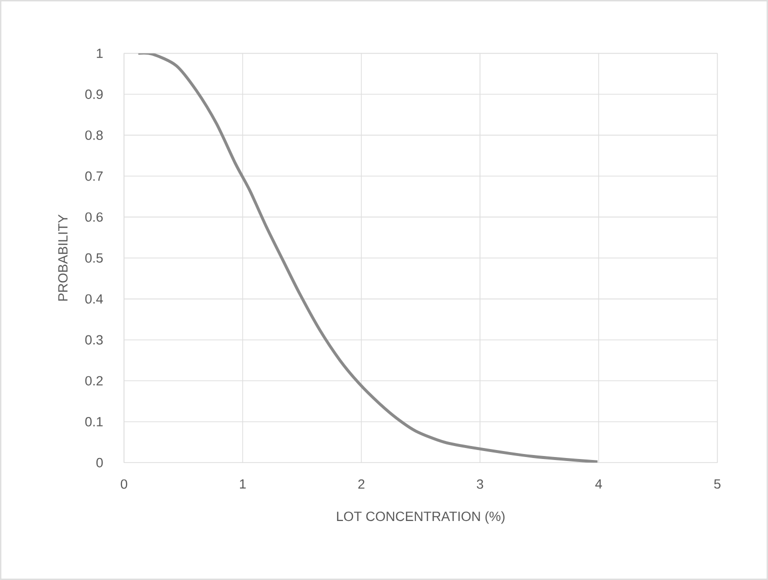  Describe the element at coordinates (598, 484) in the screenshot. I see `x-tick-label: 4` at that location.